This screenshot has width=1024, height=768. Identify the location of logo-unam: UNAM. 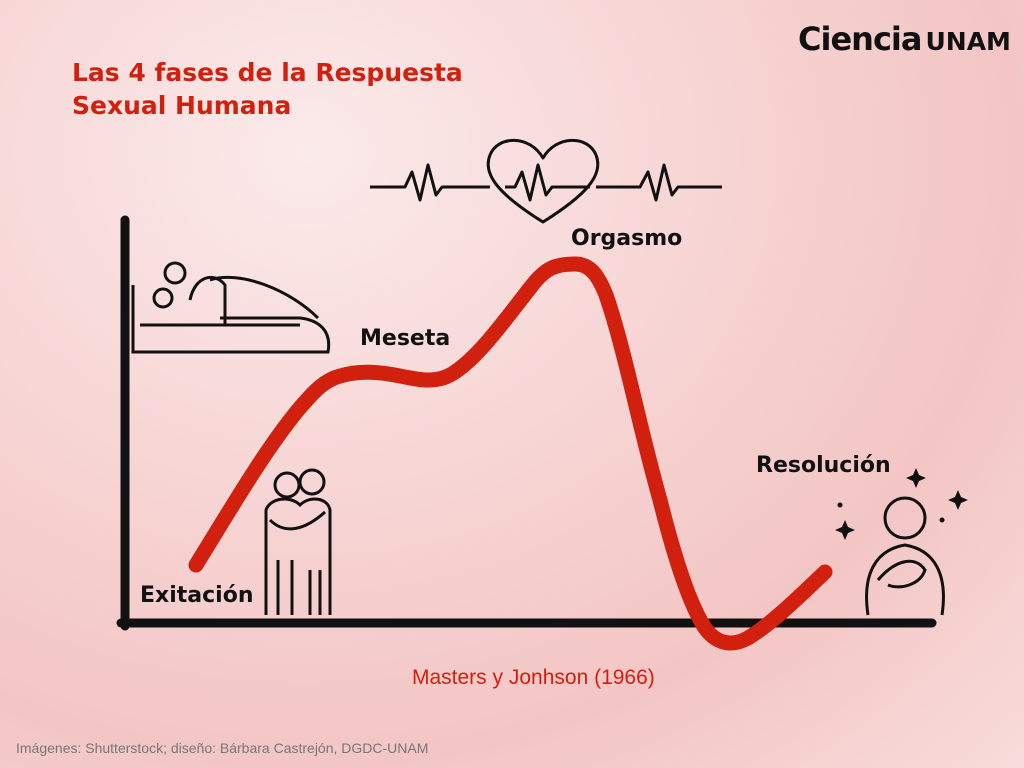
(968, 41).